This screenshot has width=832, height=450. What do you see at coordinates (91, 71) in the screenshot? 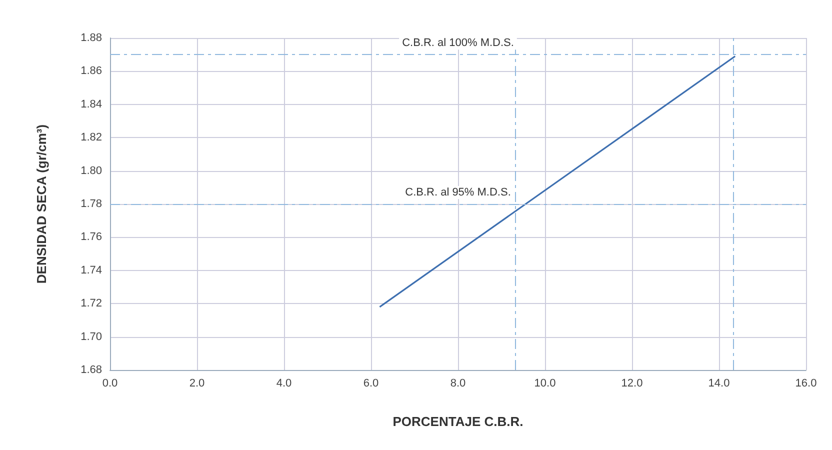
I see `y-tick-label: 1.86` at bounding box center [91, 71].